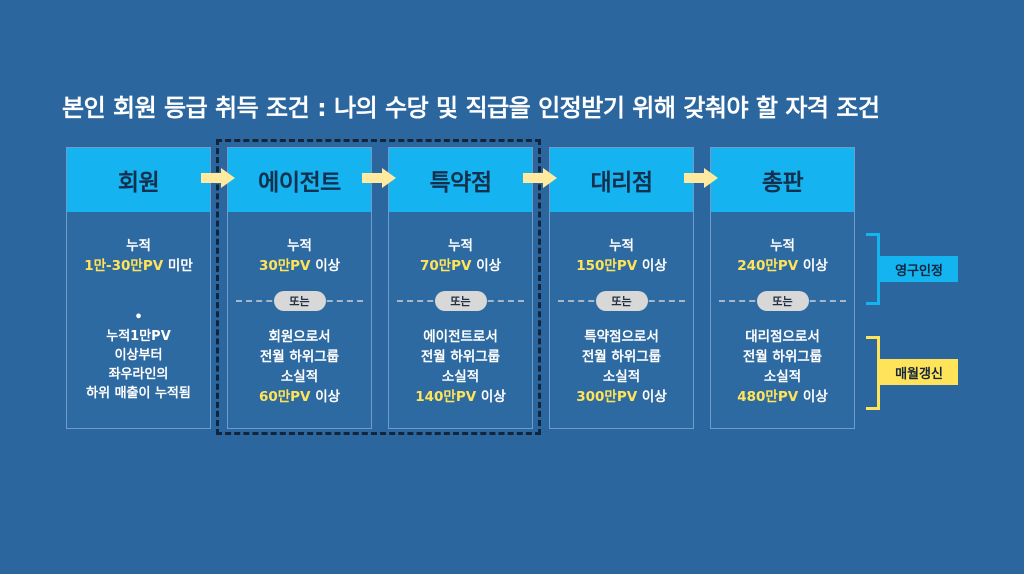 The image size is (1024, 574). Describe the element at coordinates (621, 256) in the screenshot. I see `requirement-text: 누적 150만PV 이상` at that location.